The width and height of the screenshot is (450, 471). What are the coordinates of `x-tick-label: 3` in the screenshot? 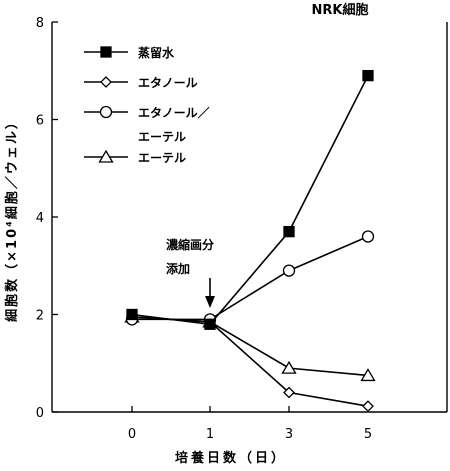 It's located at (289, 434).